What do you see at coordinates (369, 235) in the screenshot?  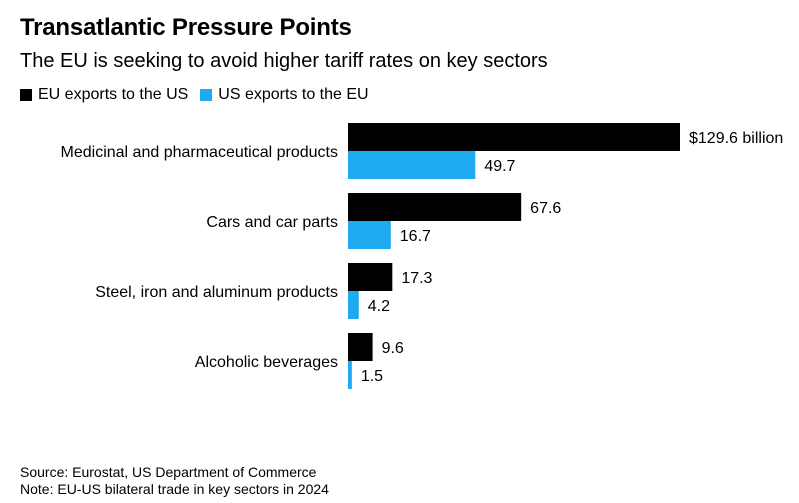 I see `bar-us-exports-to-the-eu-cars-and-car-parts` at bounding box center [369, 235].